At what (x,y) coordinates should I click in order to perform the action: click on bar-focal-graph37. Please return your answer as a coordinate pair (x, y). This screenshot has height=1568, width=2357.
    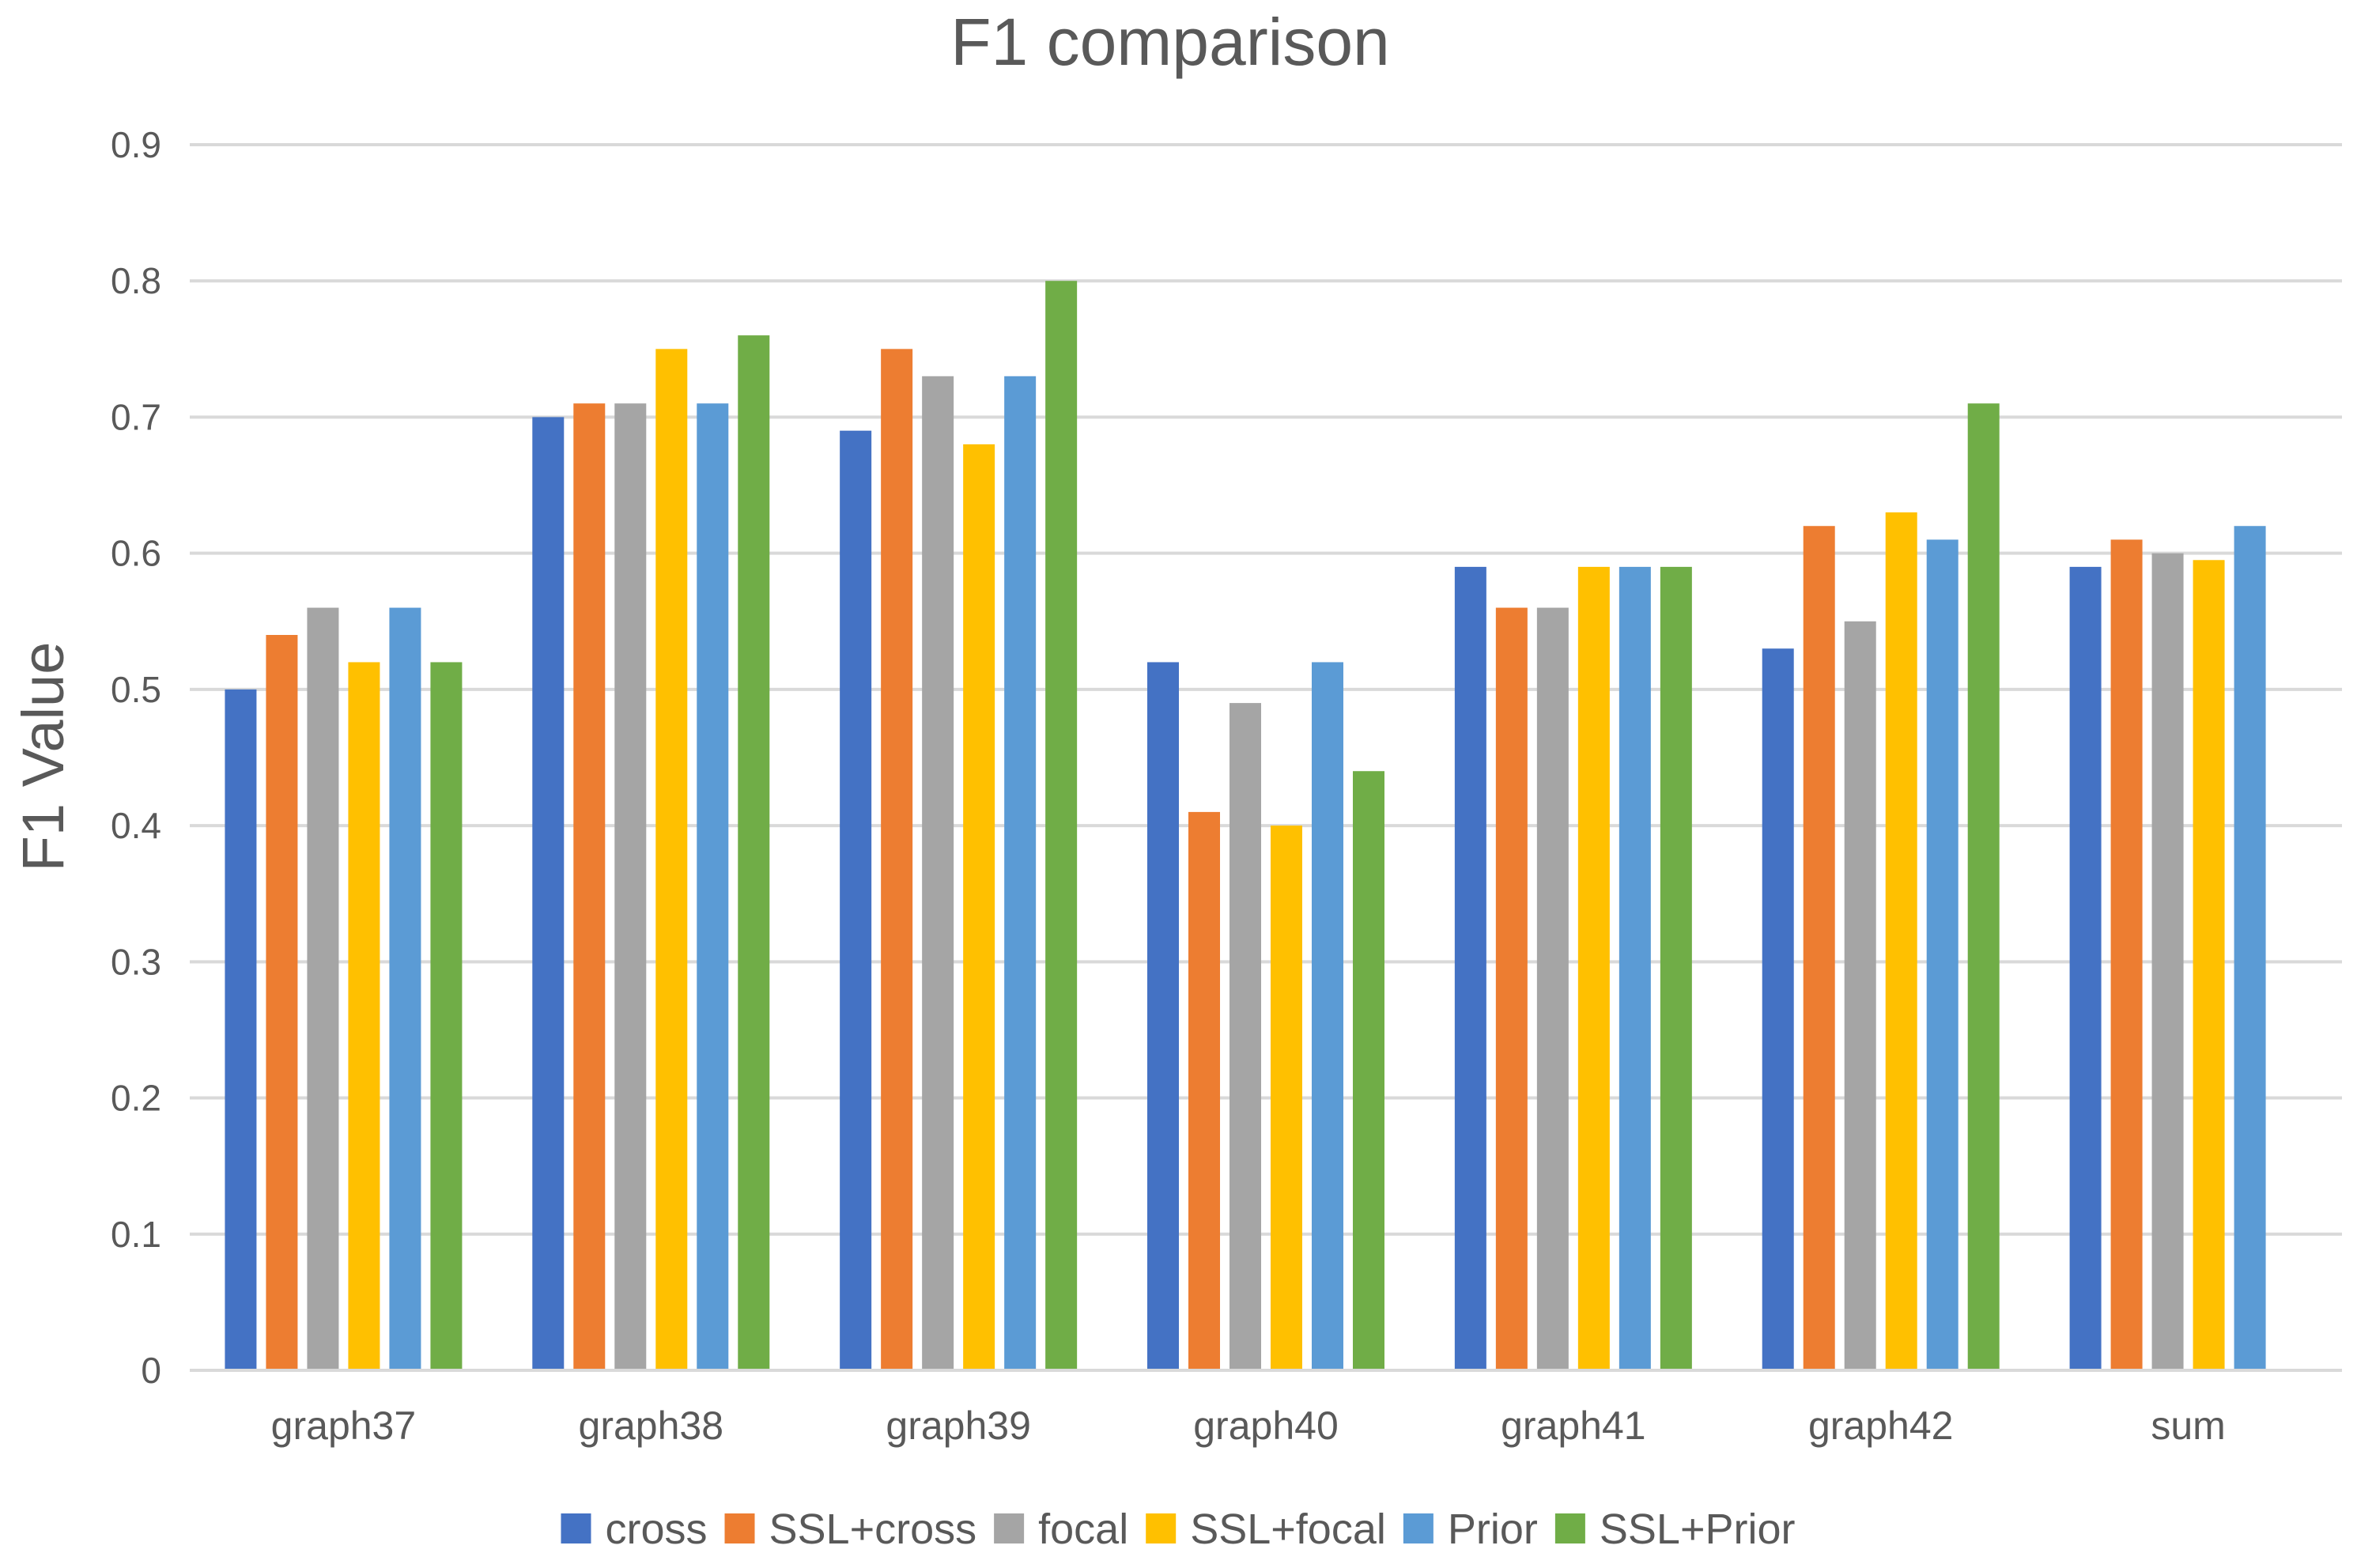
    Looking at the image, I should click on (323, 988).